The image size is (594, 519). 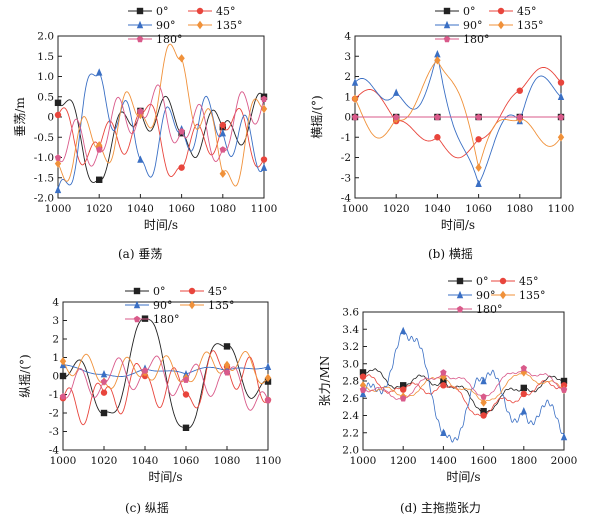 What do you see at coordinates (226, 11) in the screenshot?
I see `legend-label: 45°` at bounding box center [226, 11].